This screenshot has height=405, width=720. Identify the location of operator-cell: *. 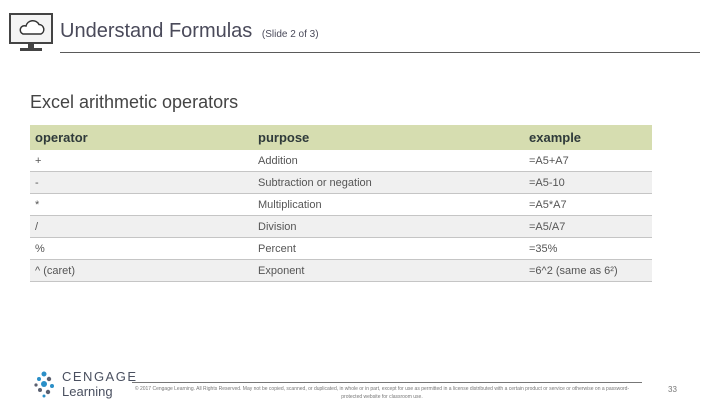
(141, 204).